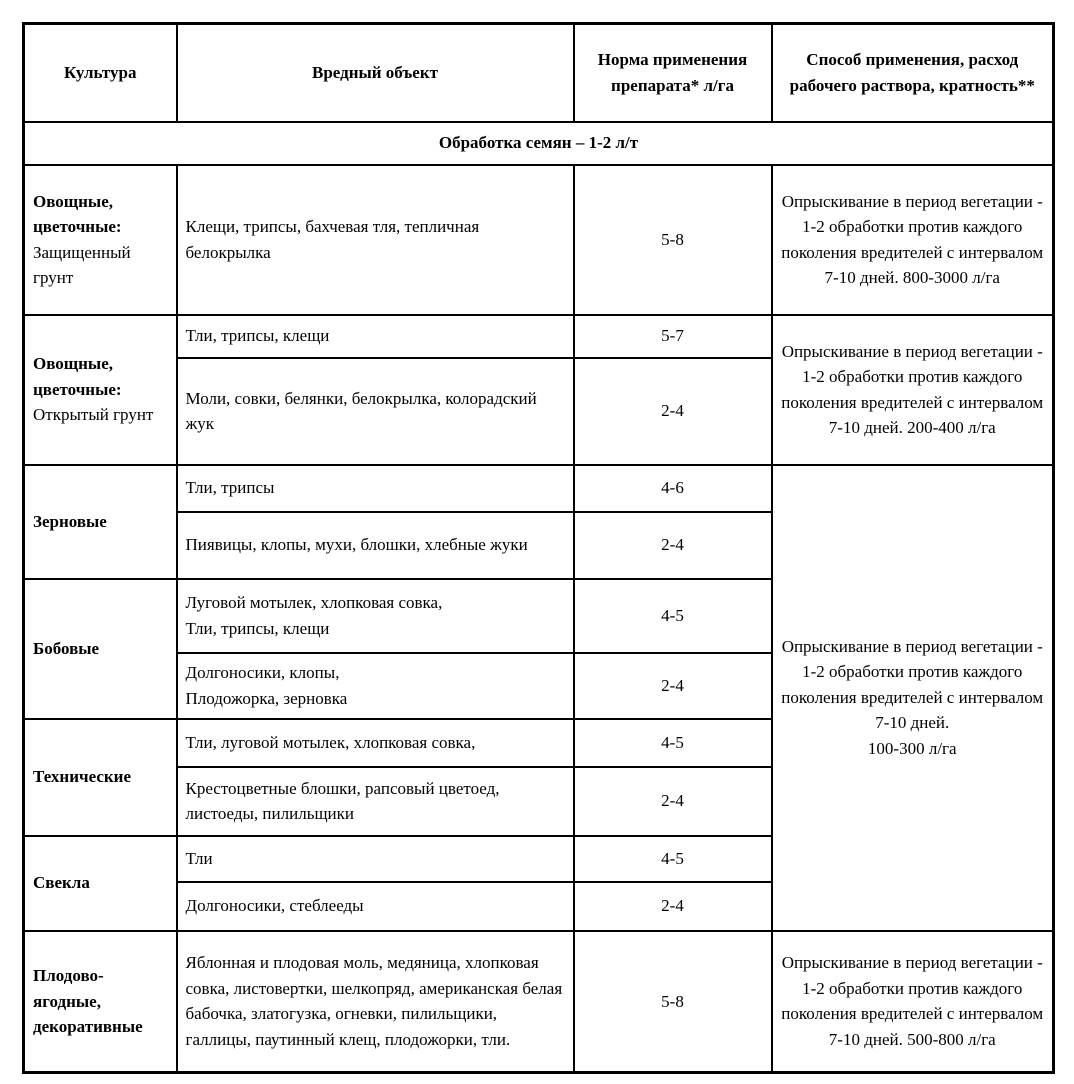 The width and height of the screenshot is (1074, 1084). I want to click on culture-name-bold: Свекла, so click(61, 883).